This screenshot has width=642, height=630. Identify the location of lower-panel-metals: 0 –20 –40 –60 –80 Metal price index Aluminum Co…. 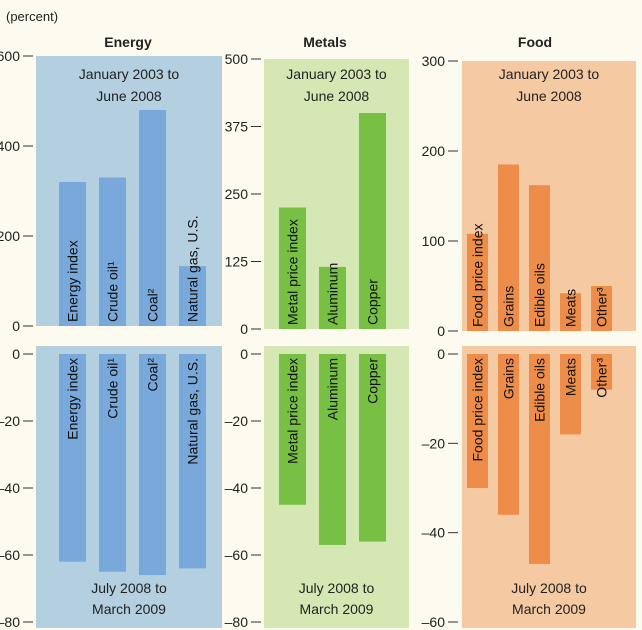
(317, 488).